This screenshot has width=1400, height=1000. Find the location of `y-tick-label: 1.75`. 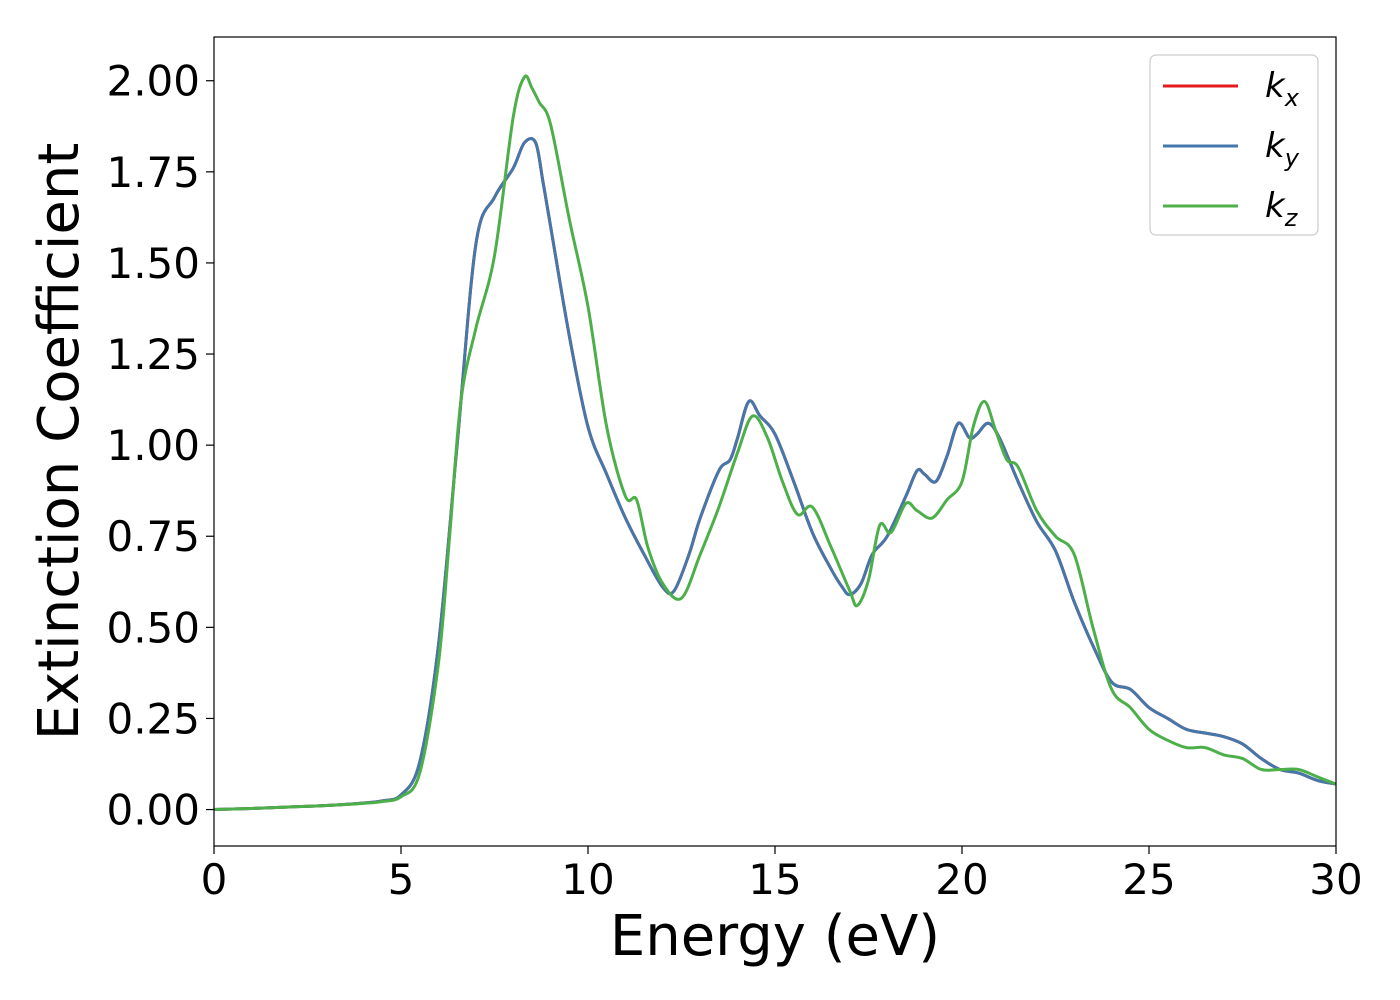

y-tick-label: 1.75 is located at coordinates (153, 172).